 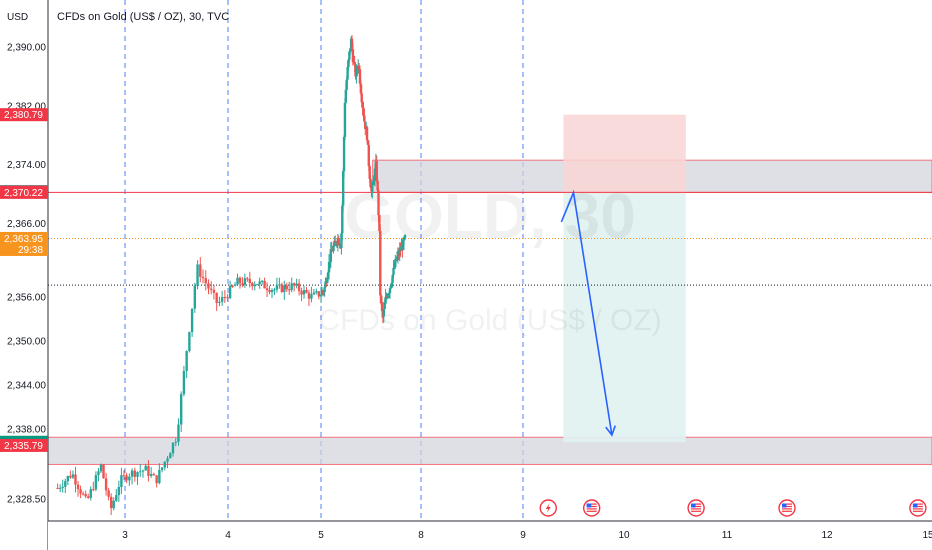 I want to click on position-tool, so click(x=624, y=278).